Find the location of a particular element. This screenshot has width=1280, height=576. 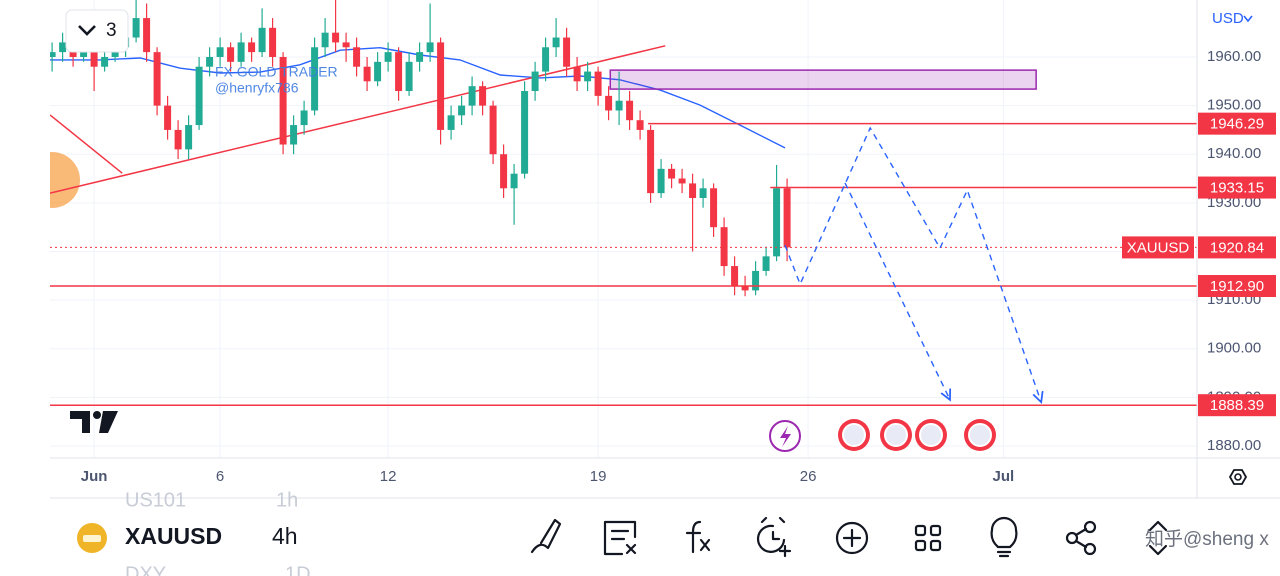

y-tick-label: 1880.00 is located at coordinates (1234, 445).